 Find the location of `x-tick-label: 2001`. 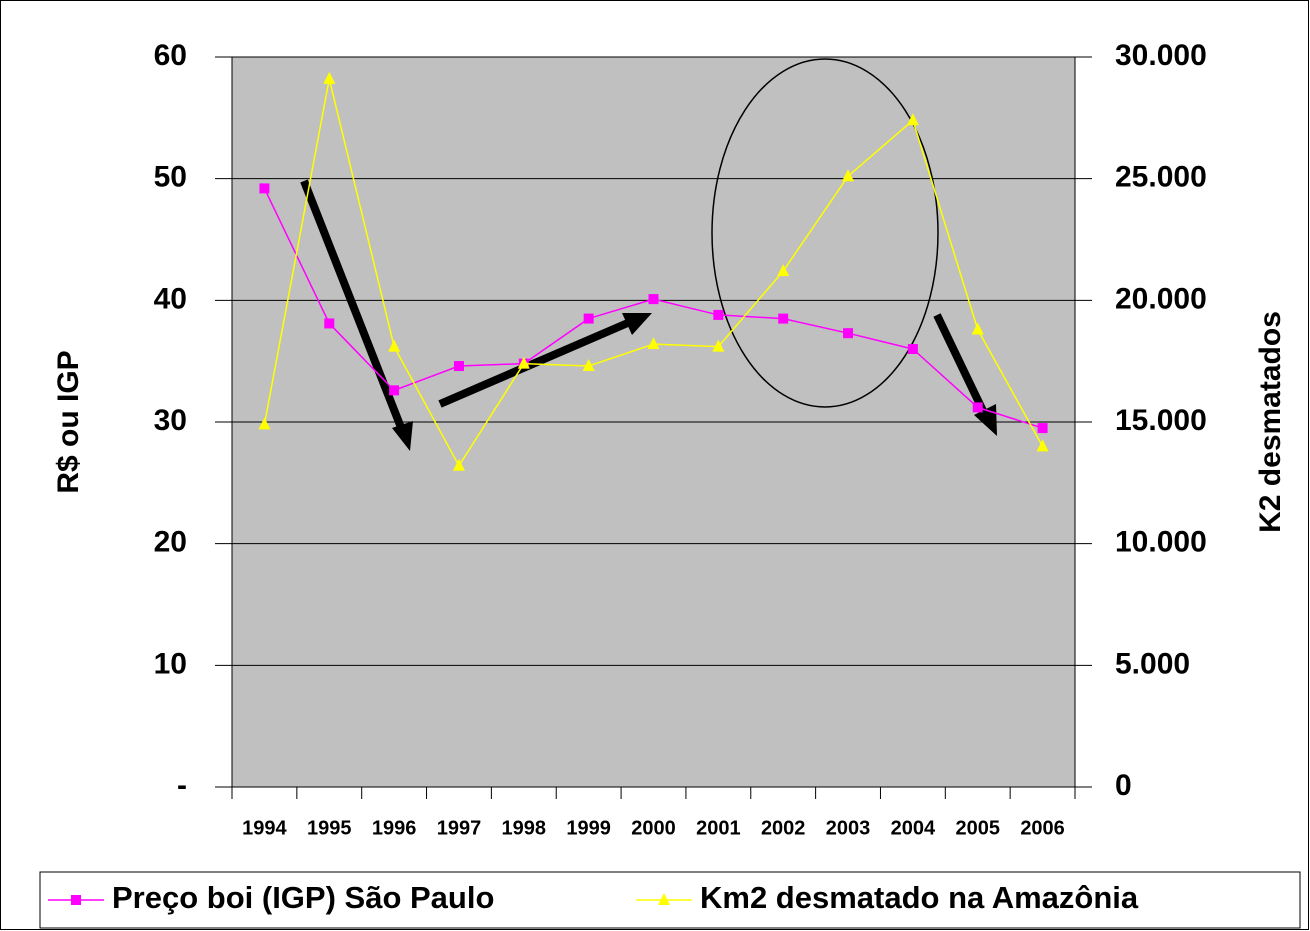

x-tick-label: 2001 is located at coordinates (718, 828).